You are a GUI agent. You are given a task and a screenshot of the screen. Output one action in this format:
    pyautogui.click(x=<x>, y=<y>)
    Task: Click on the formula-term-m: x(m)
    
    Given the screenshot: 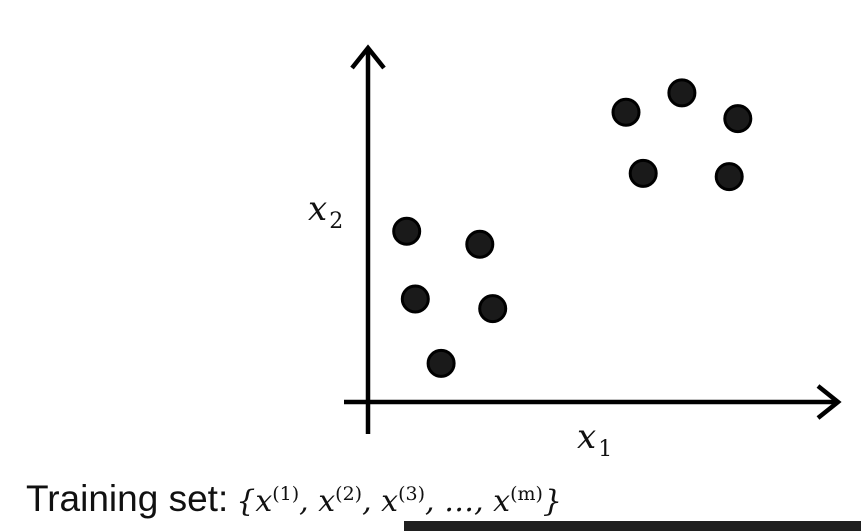 What is the action you would take?
    pyautogui.click(x=518, y=501)
    